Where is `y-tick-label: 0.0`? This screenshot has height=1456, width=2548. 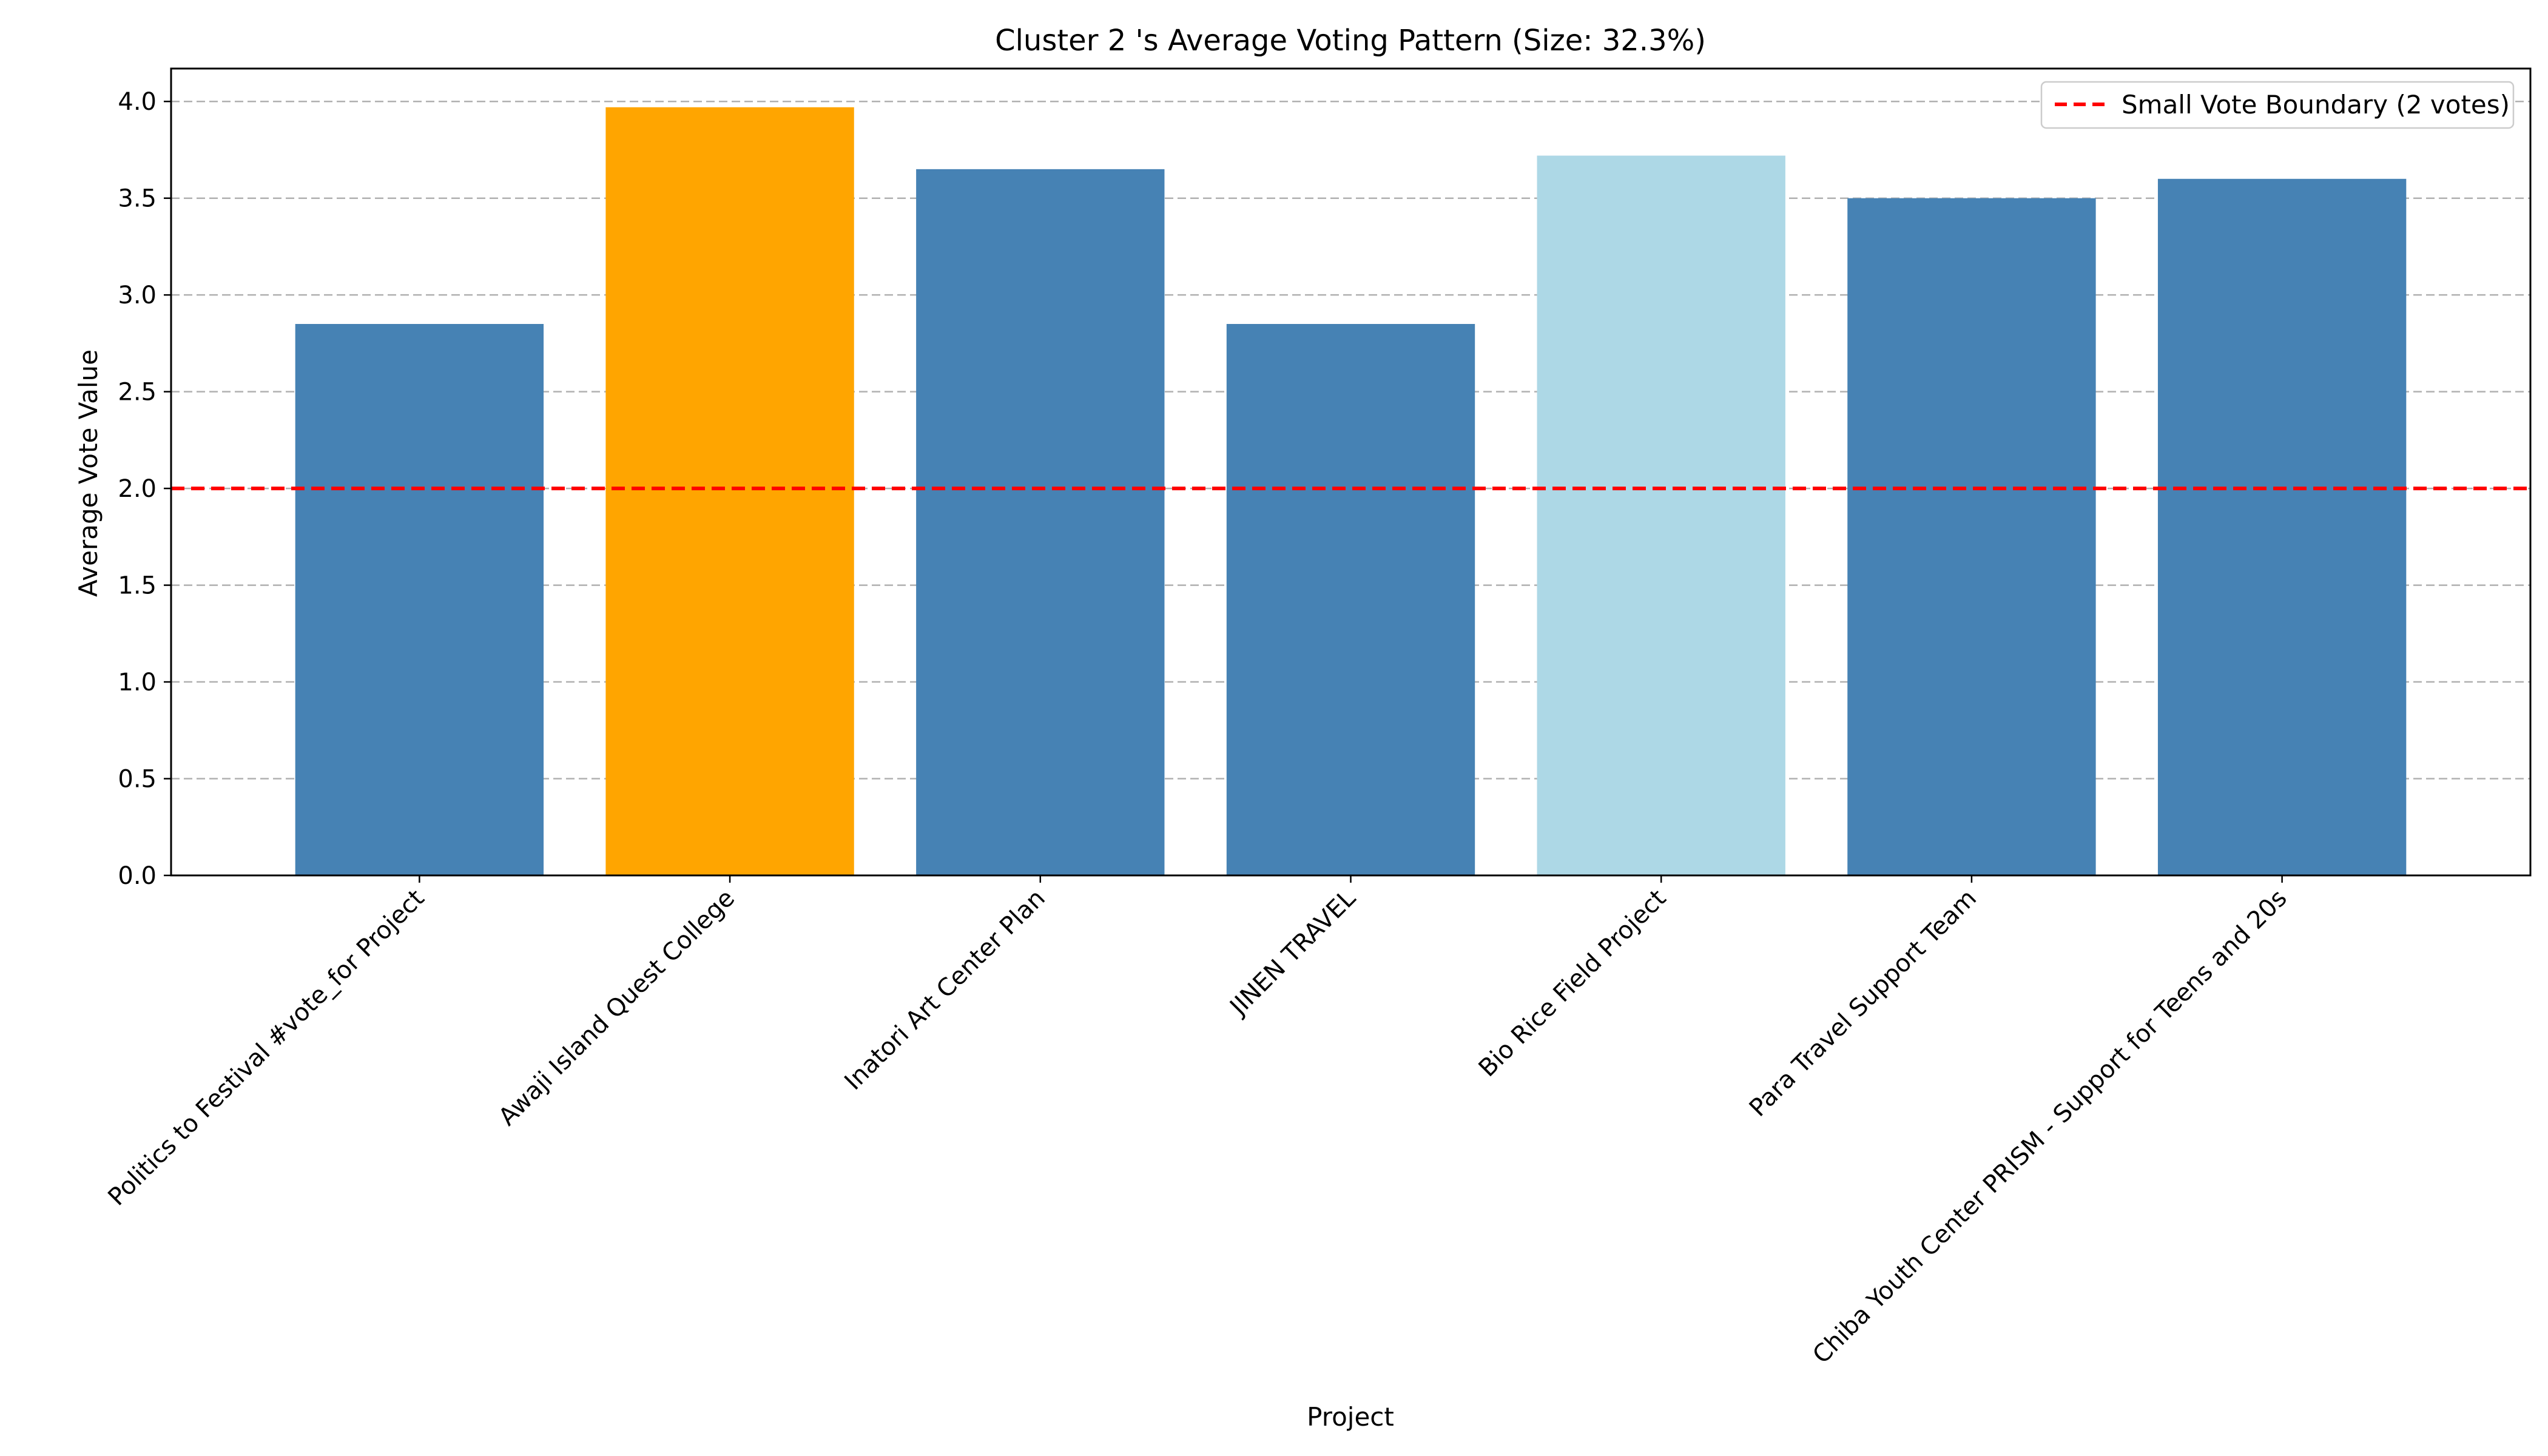 y-tick-label: 0.0 is located at coordinates (137, 876).